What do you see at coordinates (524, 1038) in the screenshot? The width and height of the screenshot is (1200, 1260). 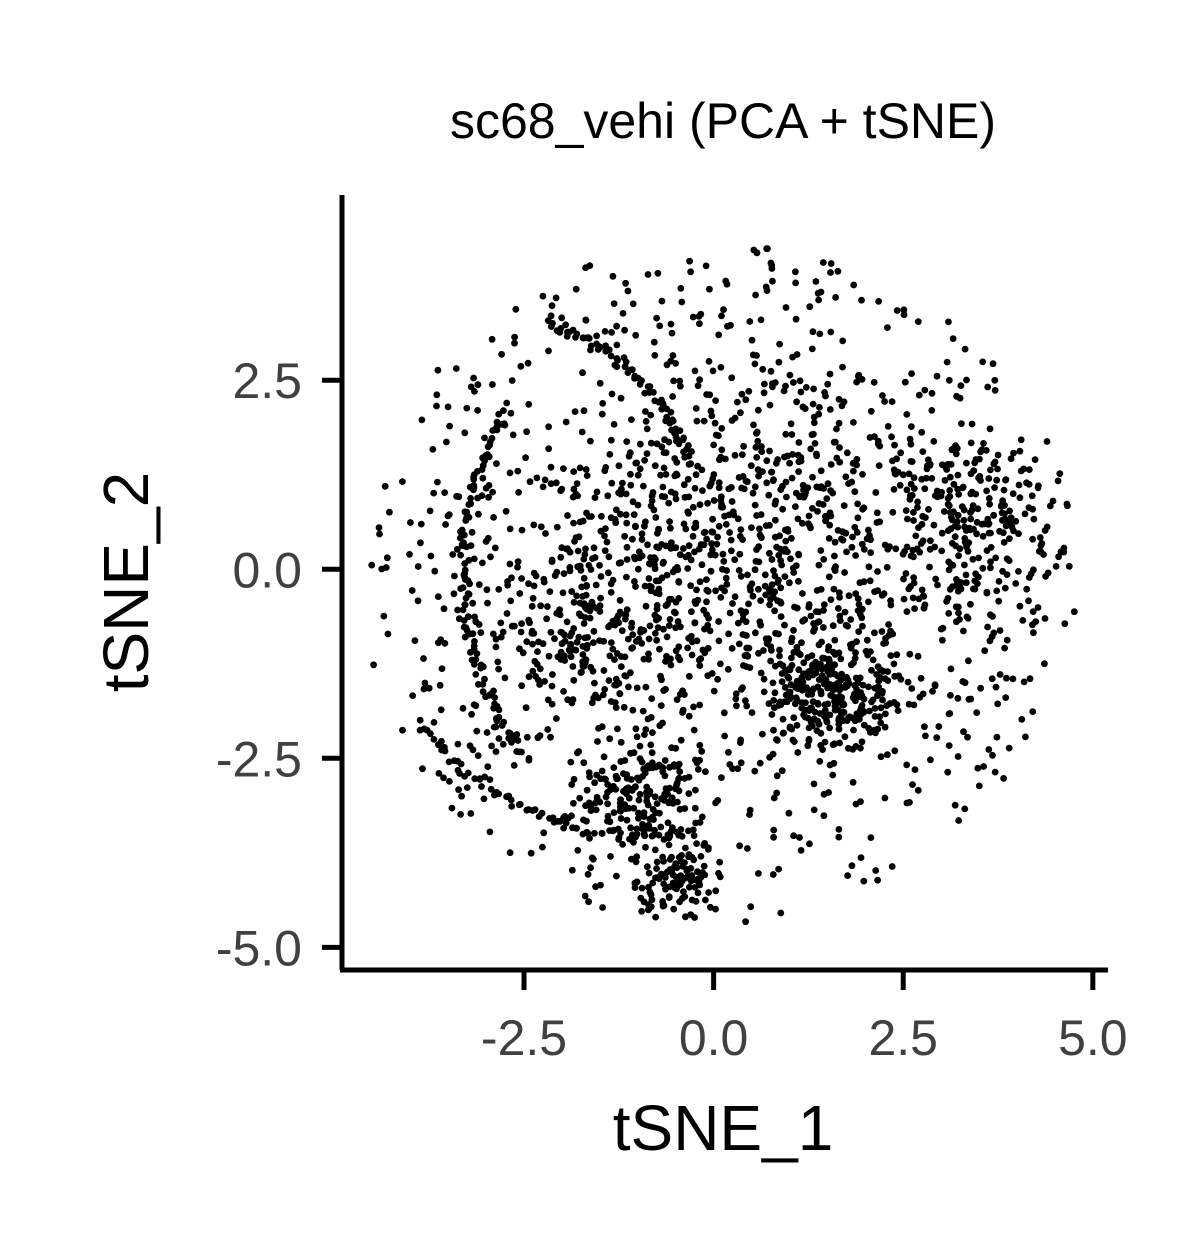 I see `x-tick-label: -2.5` at bounding box center [524, 1038].